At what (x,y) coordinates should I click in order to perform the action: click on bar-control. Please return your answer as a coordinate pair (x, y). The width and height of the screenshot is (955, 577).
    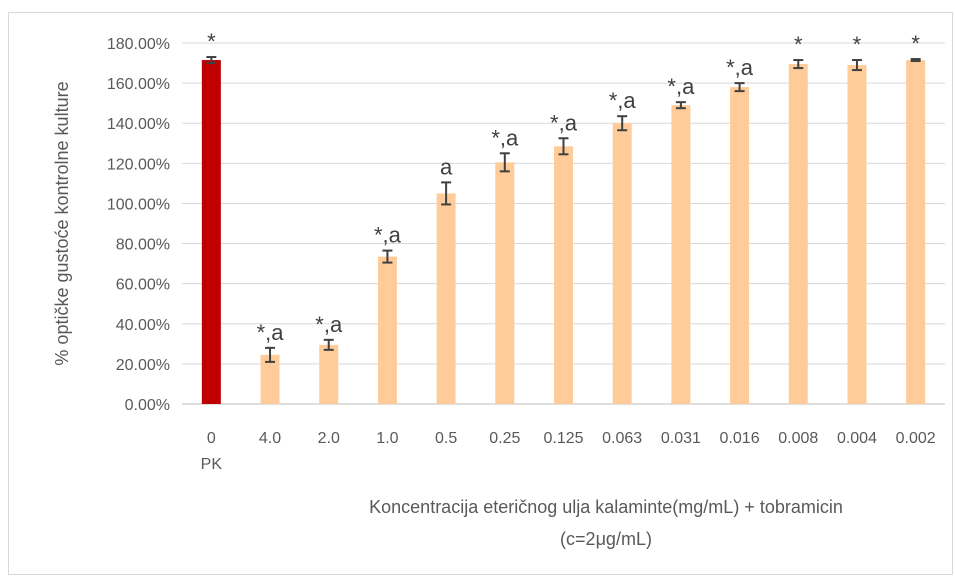
    Looking at the image, I should click on (211, 232).